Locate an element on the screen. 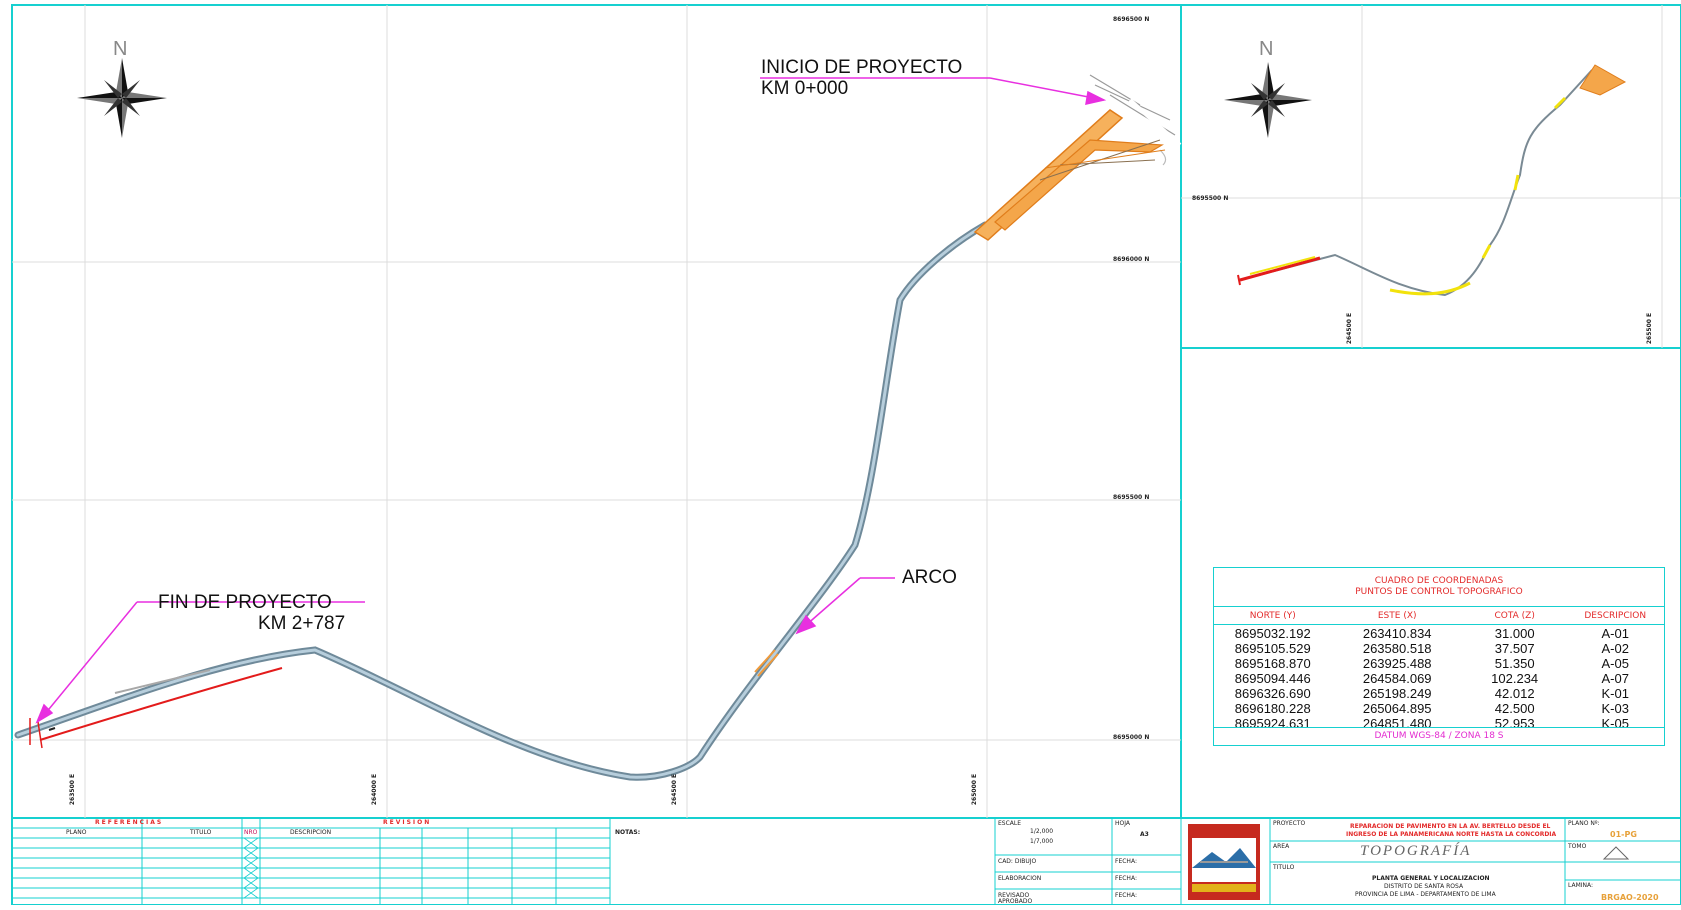  revision-nro-header: NRO is located at coordinates (251, 832).